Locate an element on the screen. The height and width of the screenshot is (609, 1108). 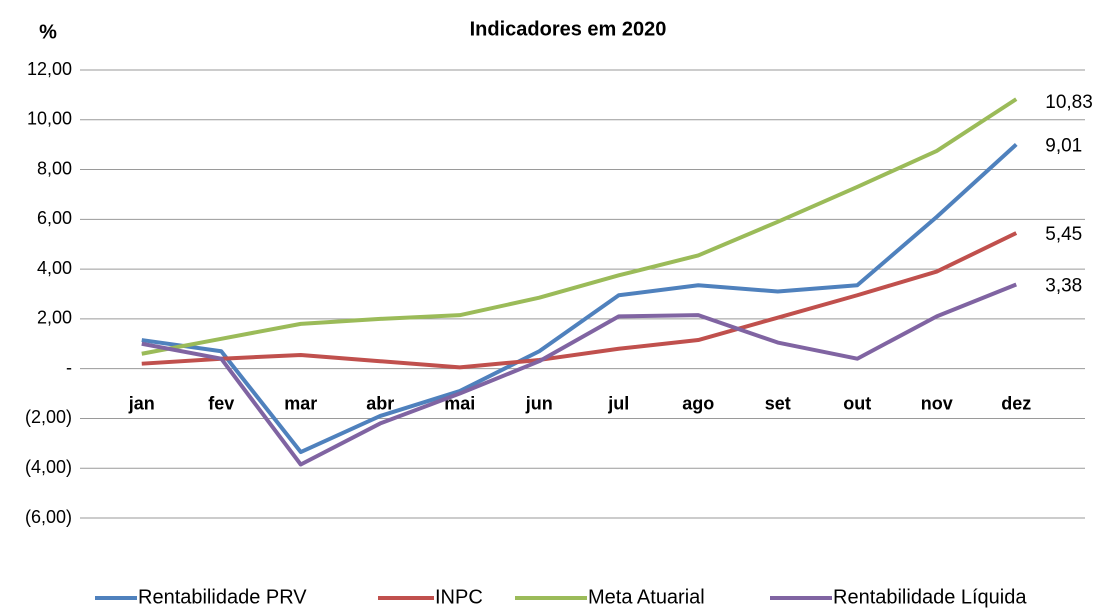
y-tick-label: 4,00 is located at coordinates (54, 268).